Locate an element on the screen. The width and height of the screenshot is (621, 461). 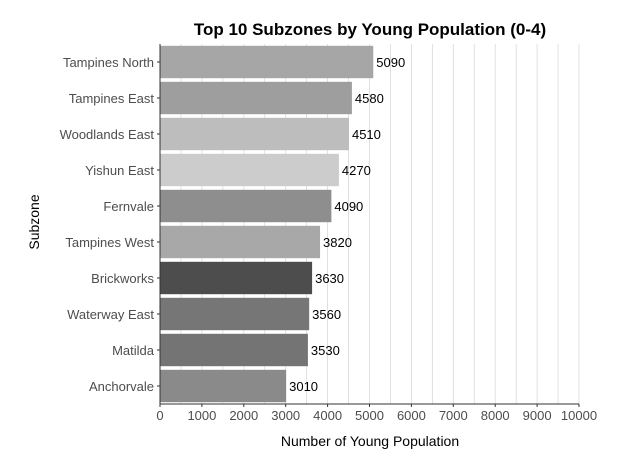
data-label: 4090 is located at coordinates (348, 206).